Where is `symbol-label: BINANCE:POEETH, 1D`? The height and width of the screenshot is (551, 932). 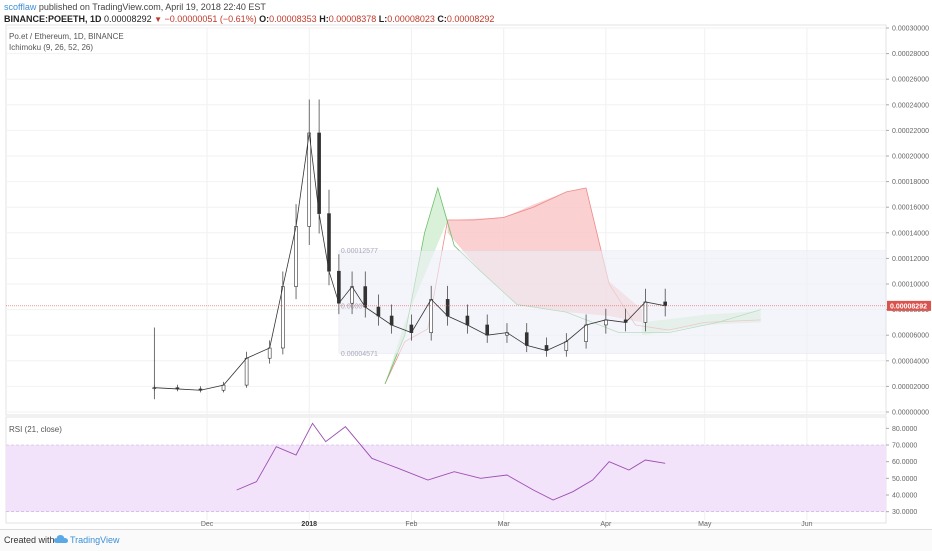 symbol-label: BINANCE:POEETH, 1D is located at coordinates (53, 19).